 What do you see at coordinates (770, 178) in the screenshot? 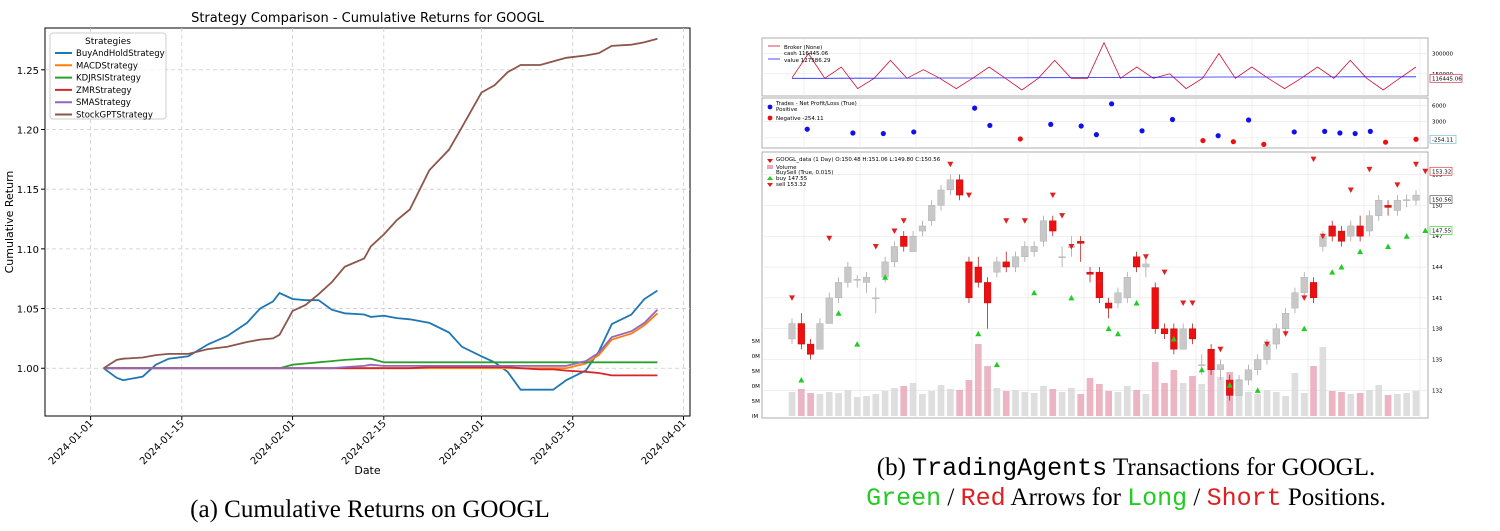
I see `buy-legend-marker` at bounding box center [770, 178].